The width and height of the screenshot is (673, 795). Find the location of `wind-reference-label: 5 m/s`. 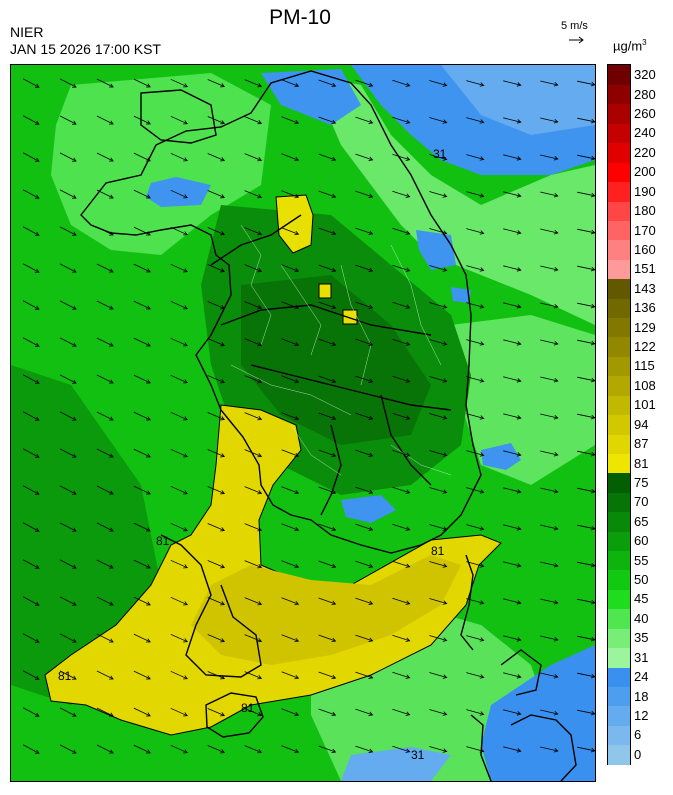

wind-reference-label: 5 m/s is located at coordinates (574, 26).